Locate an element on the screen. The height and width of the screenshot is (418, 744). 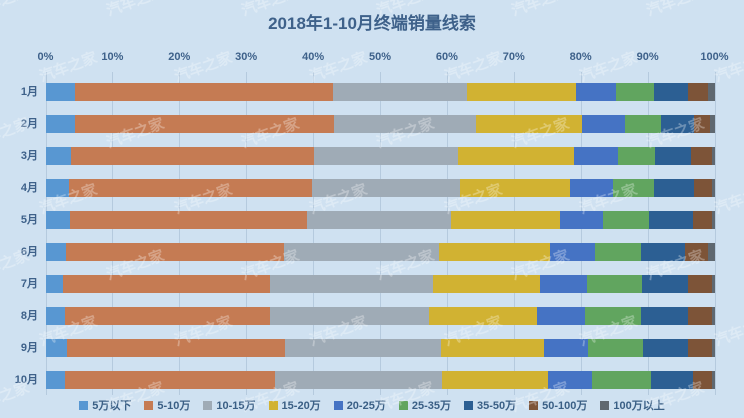
legend-item: 35-50万 is located at coordinates (489, 405).